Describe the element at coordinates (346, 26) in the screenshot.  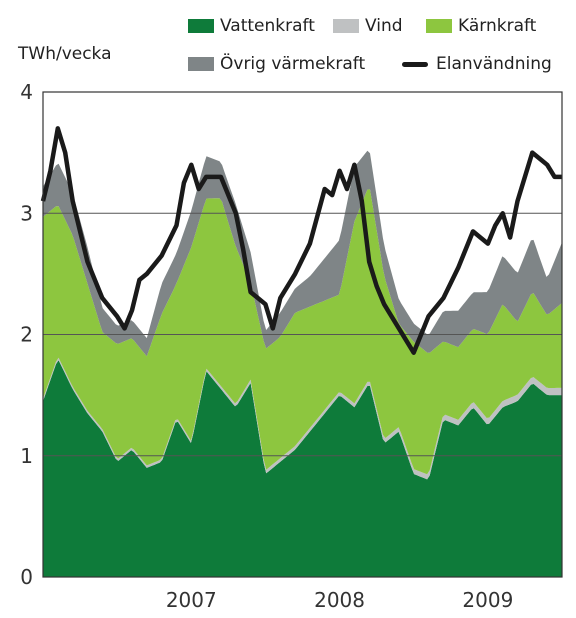
I see `legend-swatch-vind` at that location.